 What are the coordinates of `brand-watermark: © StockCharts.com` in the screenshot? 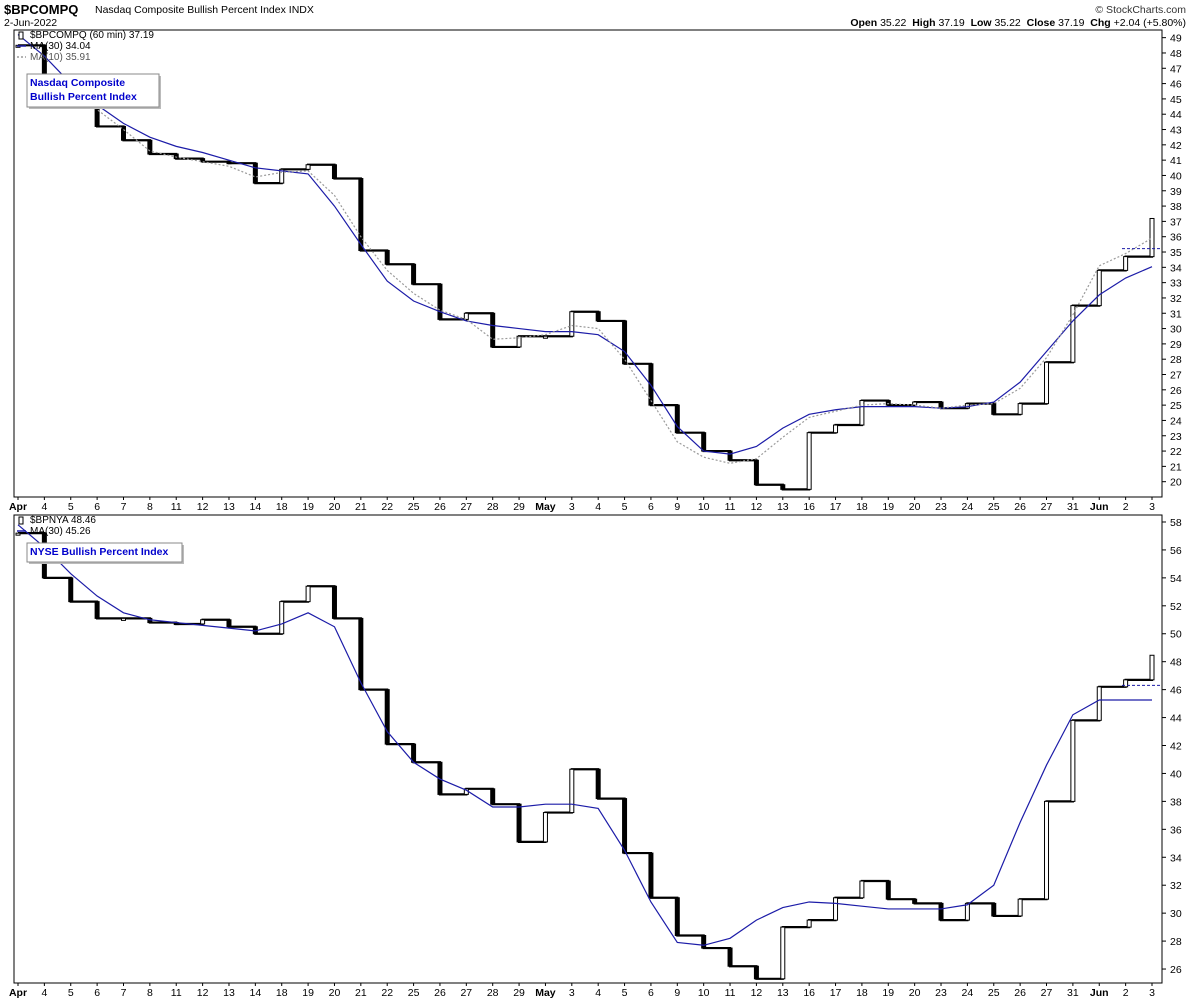 It's located at (1140, 10).